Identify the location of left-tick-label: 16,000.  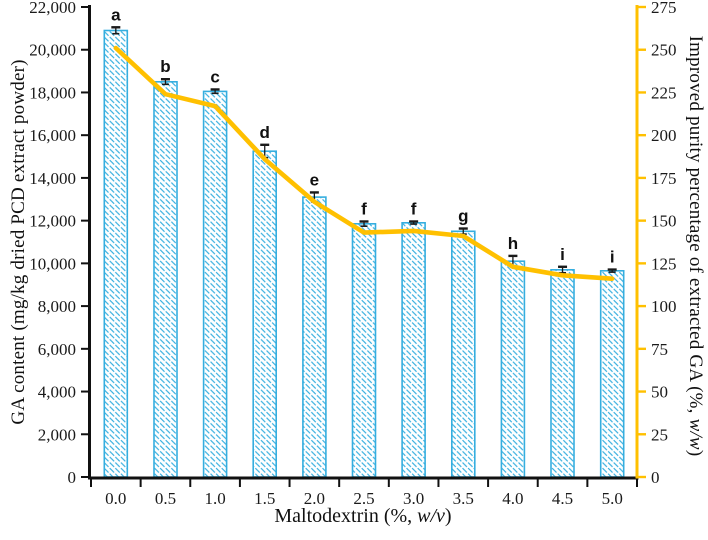
(52, 135).